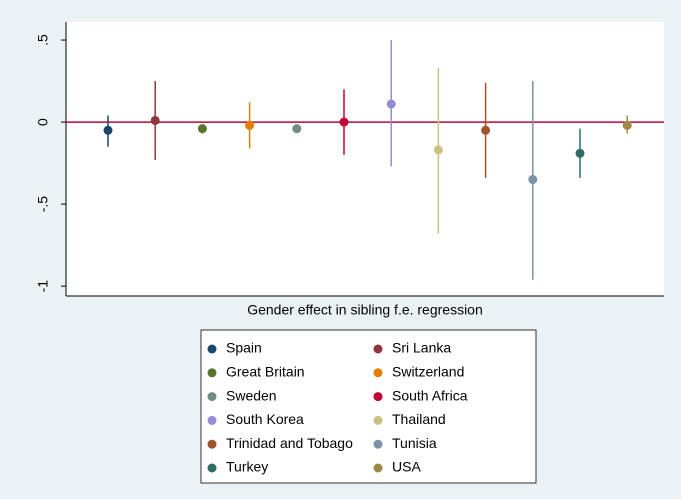 This screenshot has height=499, width=681. I want to click on legend-label: South Africa, so click(430, 395).